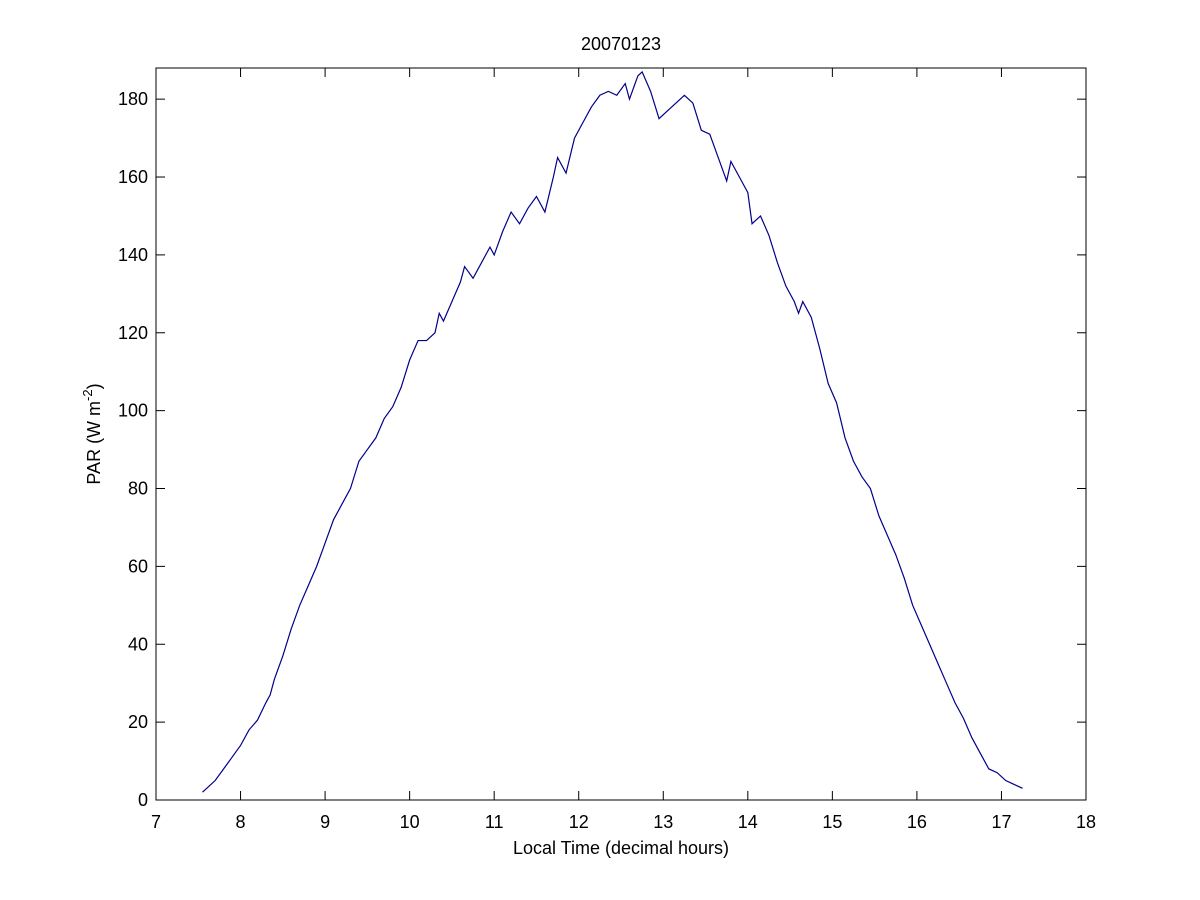 The height and width of the screenshot is (900, 1200). I want to click on y-tick-label: 0, so click(143, 800).